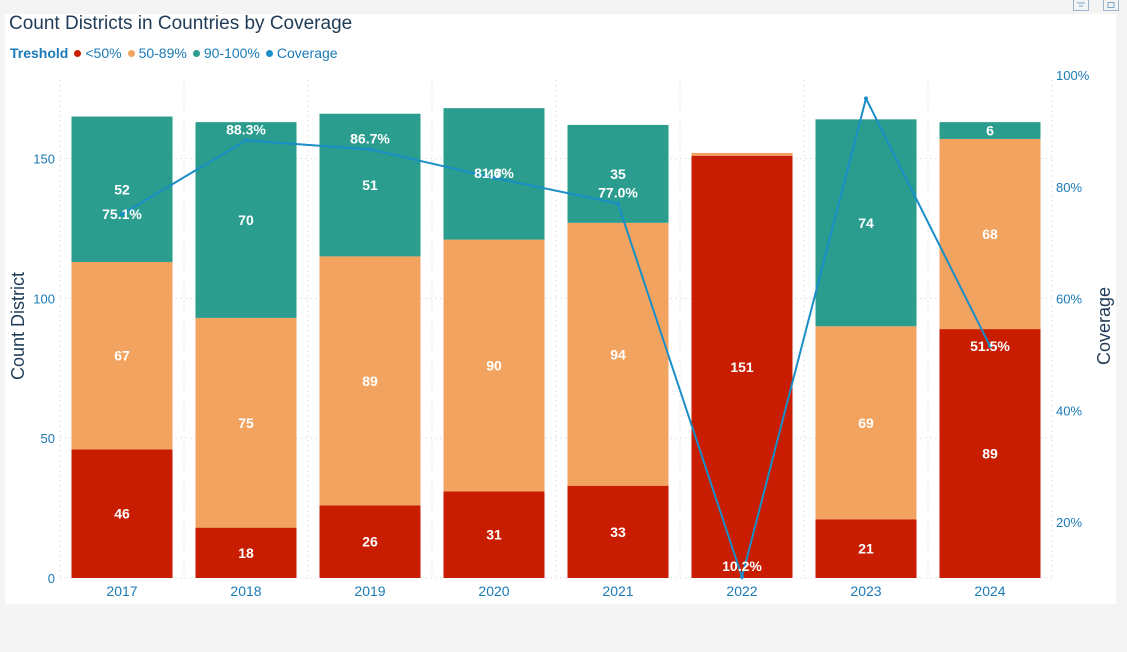  I want to click on x-axis-tick-label: 2022, so click(741, 591).